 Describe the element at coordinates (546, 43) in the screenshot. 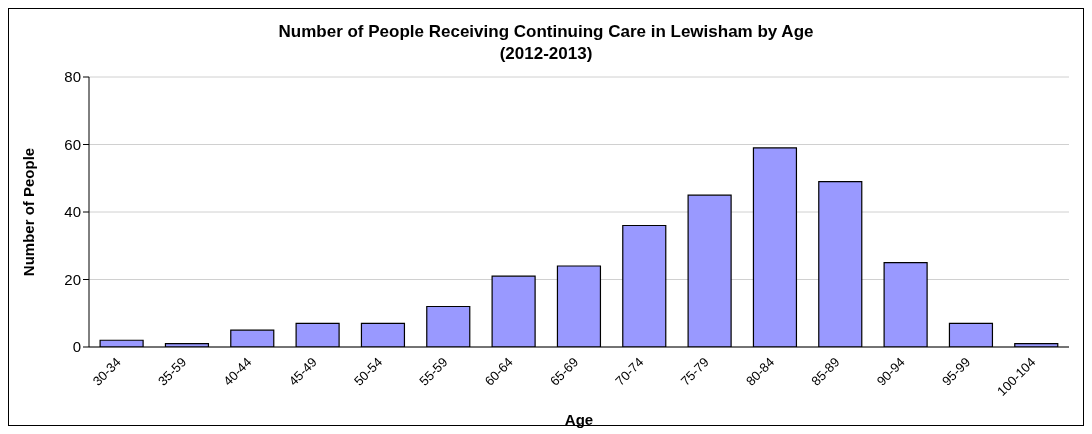

I see `chart-title: Number of People Receiving Continuing Care in Lewisham by Age (2012-2013)` at that location.